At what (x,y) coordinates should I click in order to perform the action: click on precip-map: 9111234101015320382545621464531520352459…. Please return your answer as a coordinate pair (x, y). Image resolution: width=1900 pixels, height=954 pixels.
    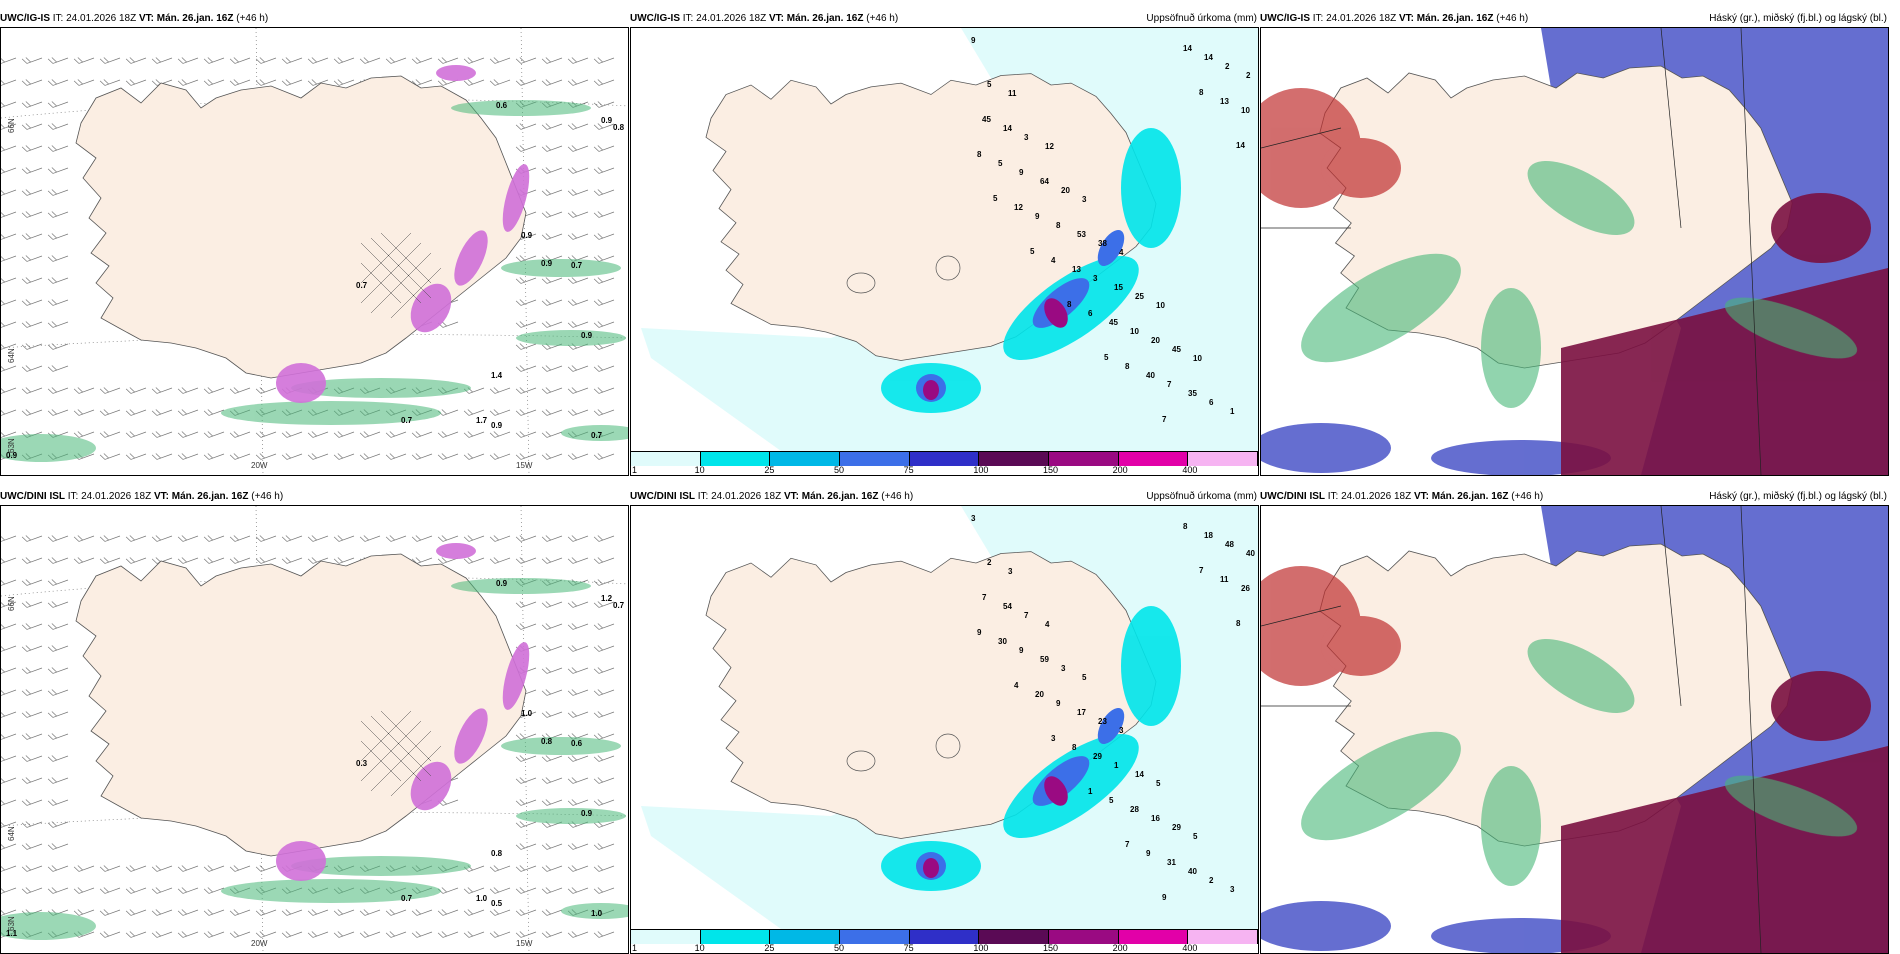
    Looking at the image, I should click on (944, 239).